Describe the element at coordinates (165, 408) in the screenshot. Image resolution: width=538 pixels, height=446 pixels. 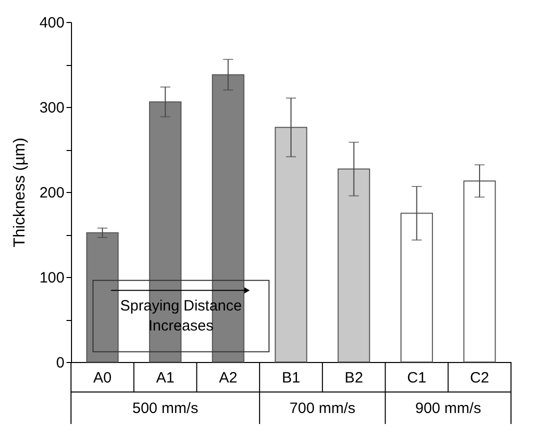
I see `text: 500 mm/s` at that location.